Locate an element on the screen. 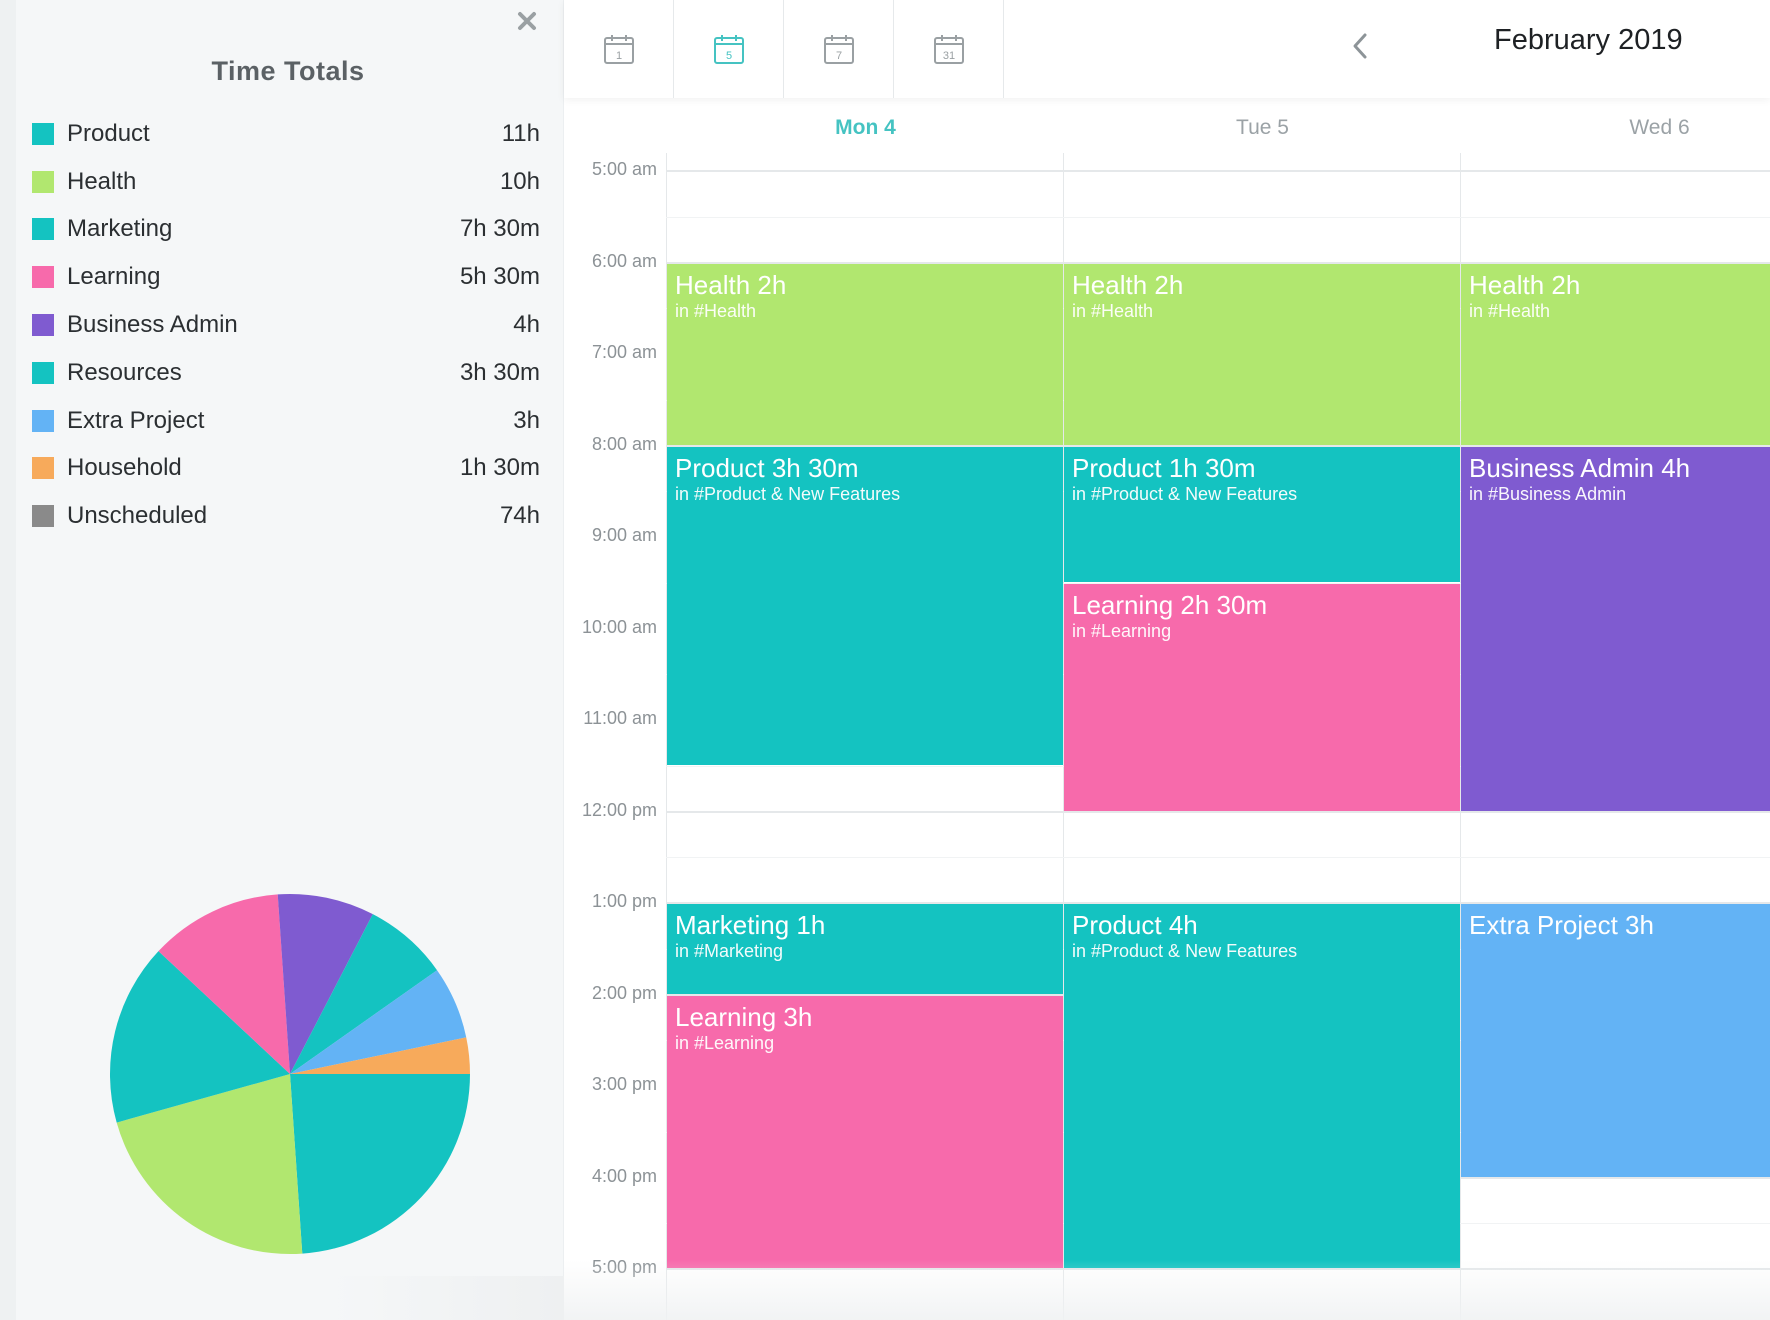  calendar-event: Product 1h 30m in #Product & New Features is located at coordinates (1262, 514).